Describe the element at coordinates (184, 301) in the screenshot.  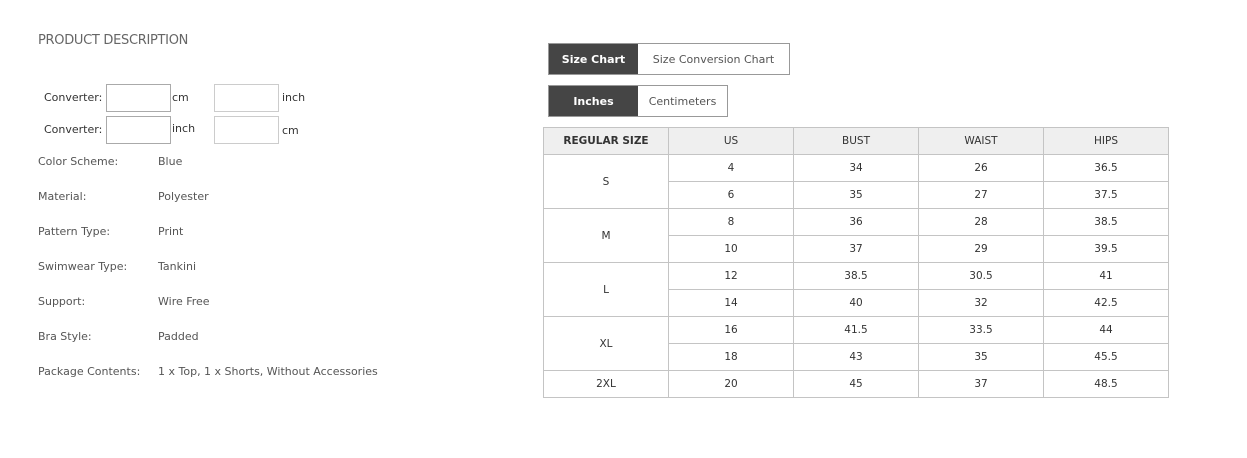
I see `attribute-value: Wire Free` at that location.